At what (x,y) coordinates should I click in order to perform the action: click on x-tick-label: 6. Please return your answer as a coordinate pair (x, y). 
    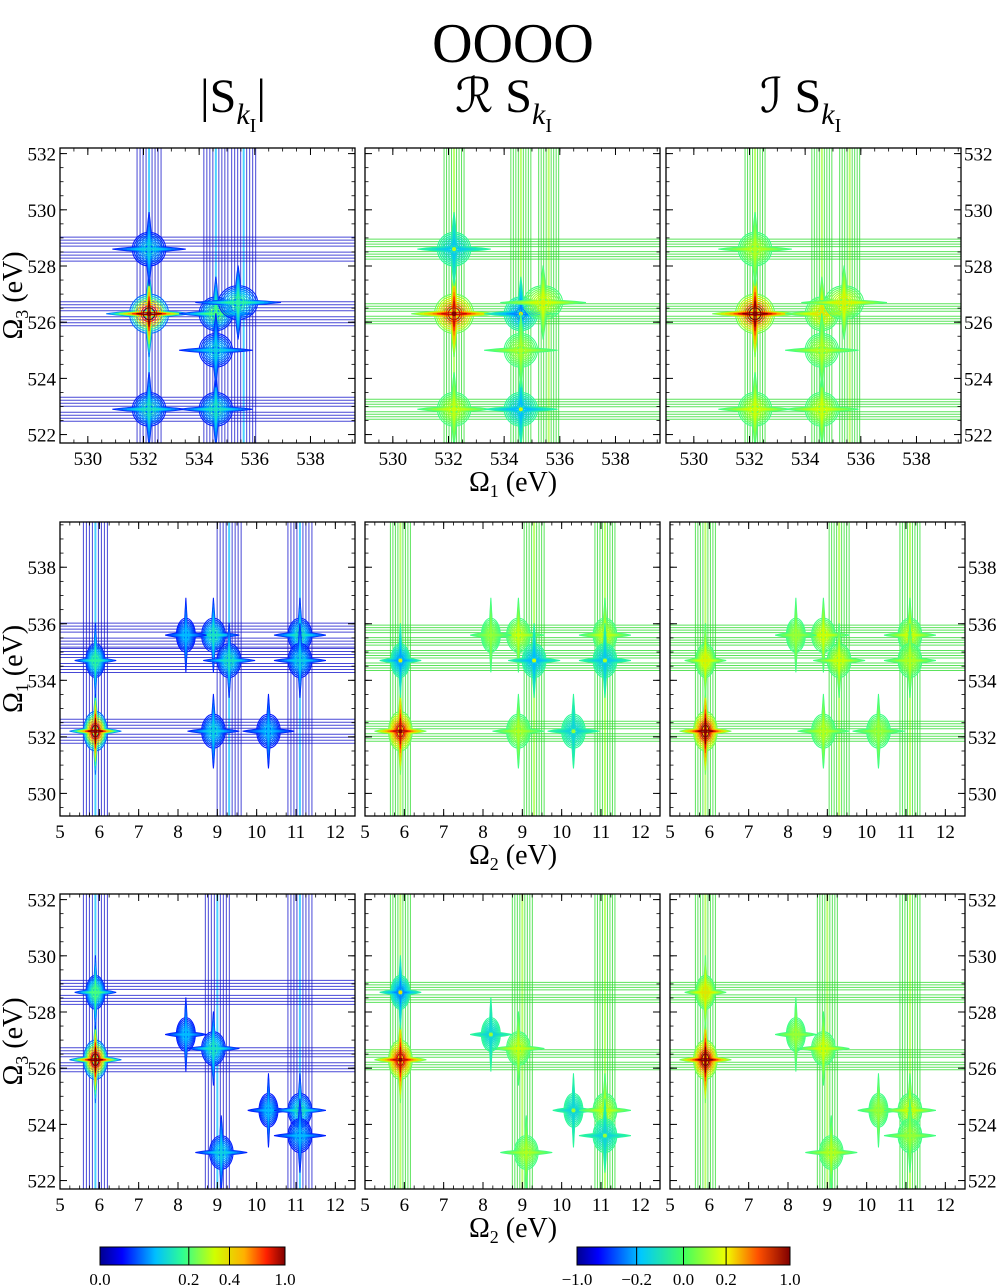
    Looking at the image, I should click on (100, 1205).